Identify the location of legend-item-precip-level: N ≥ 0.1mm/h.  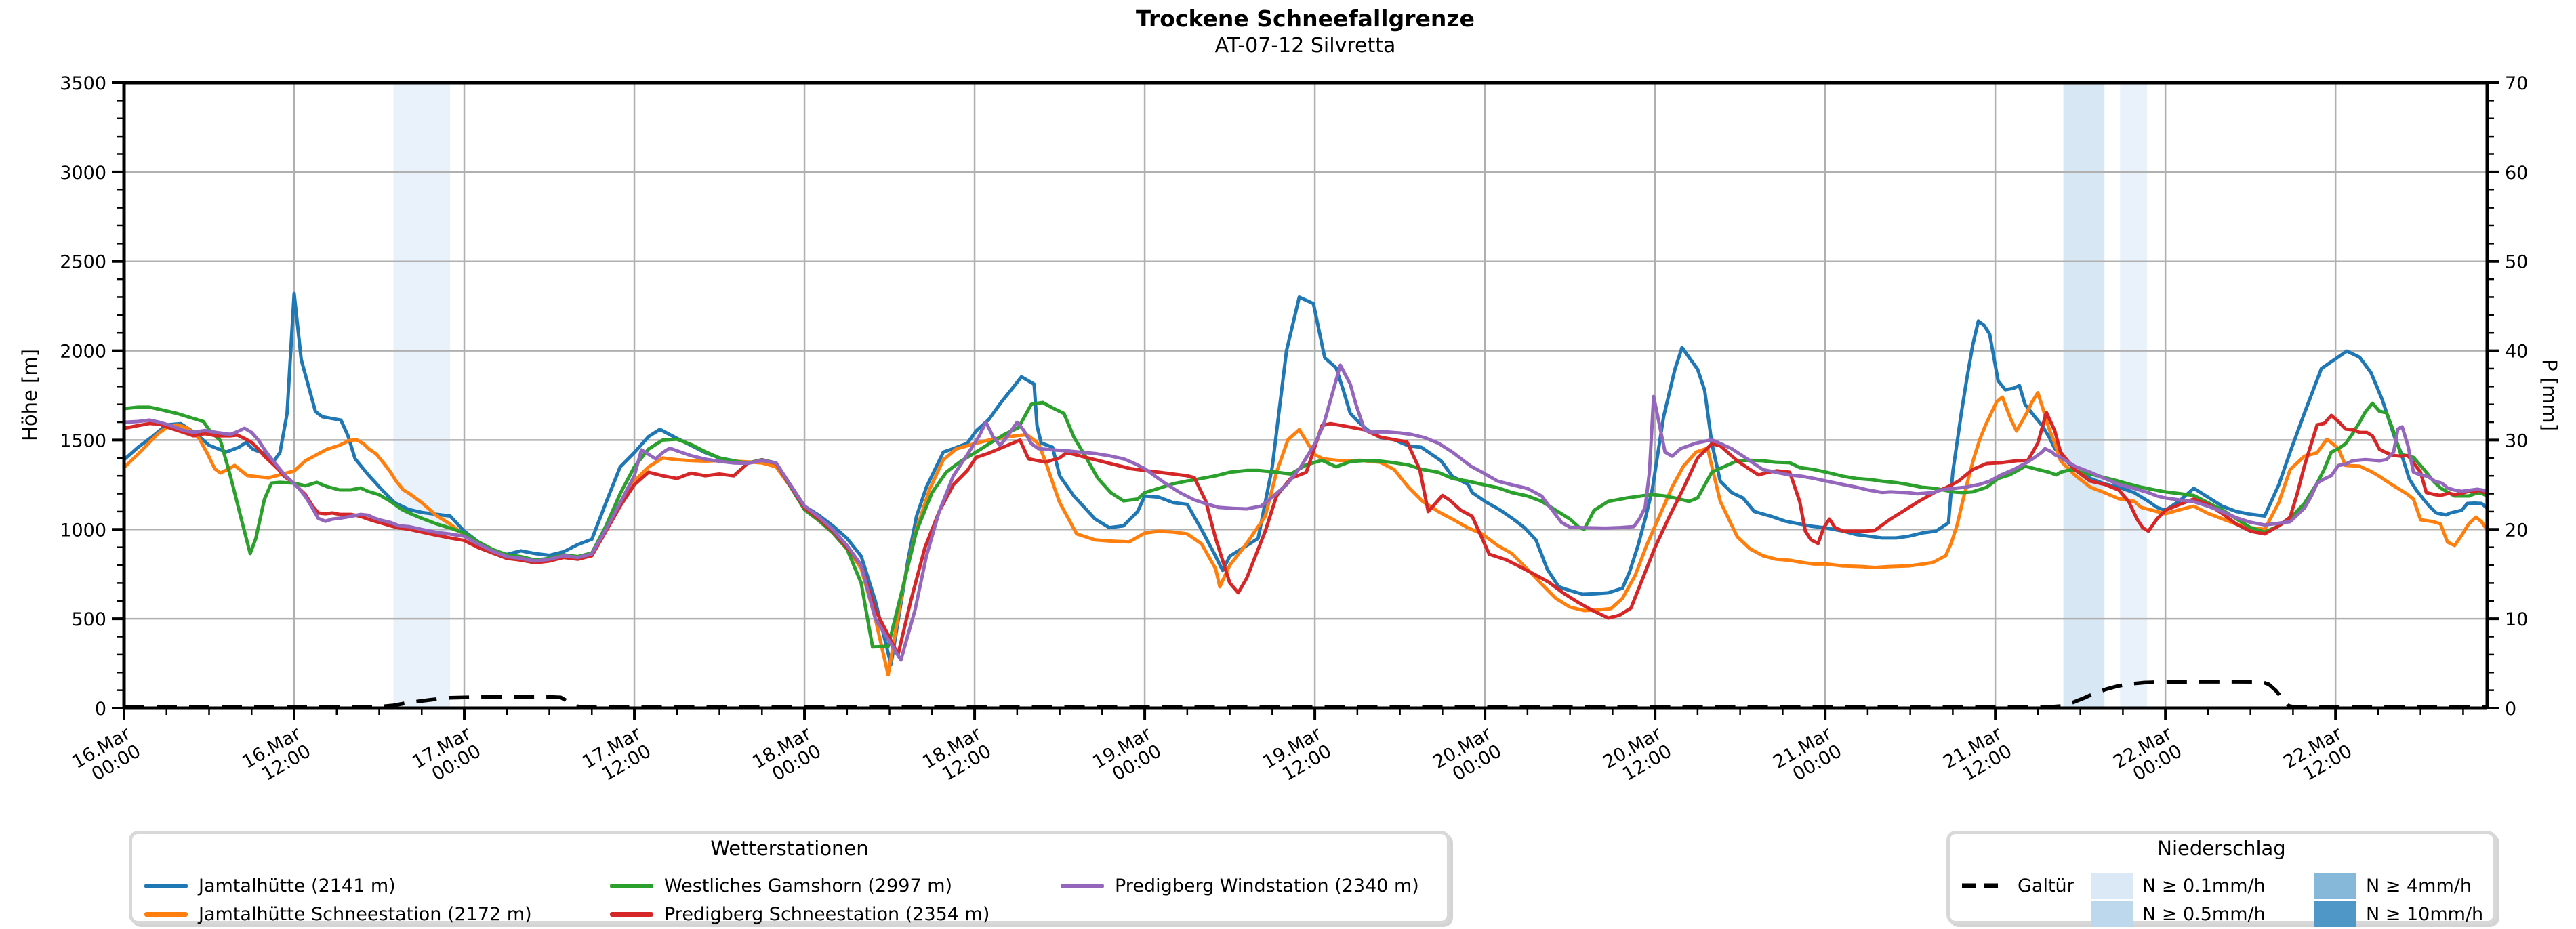
(2179, 885).